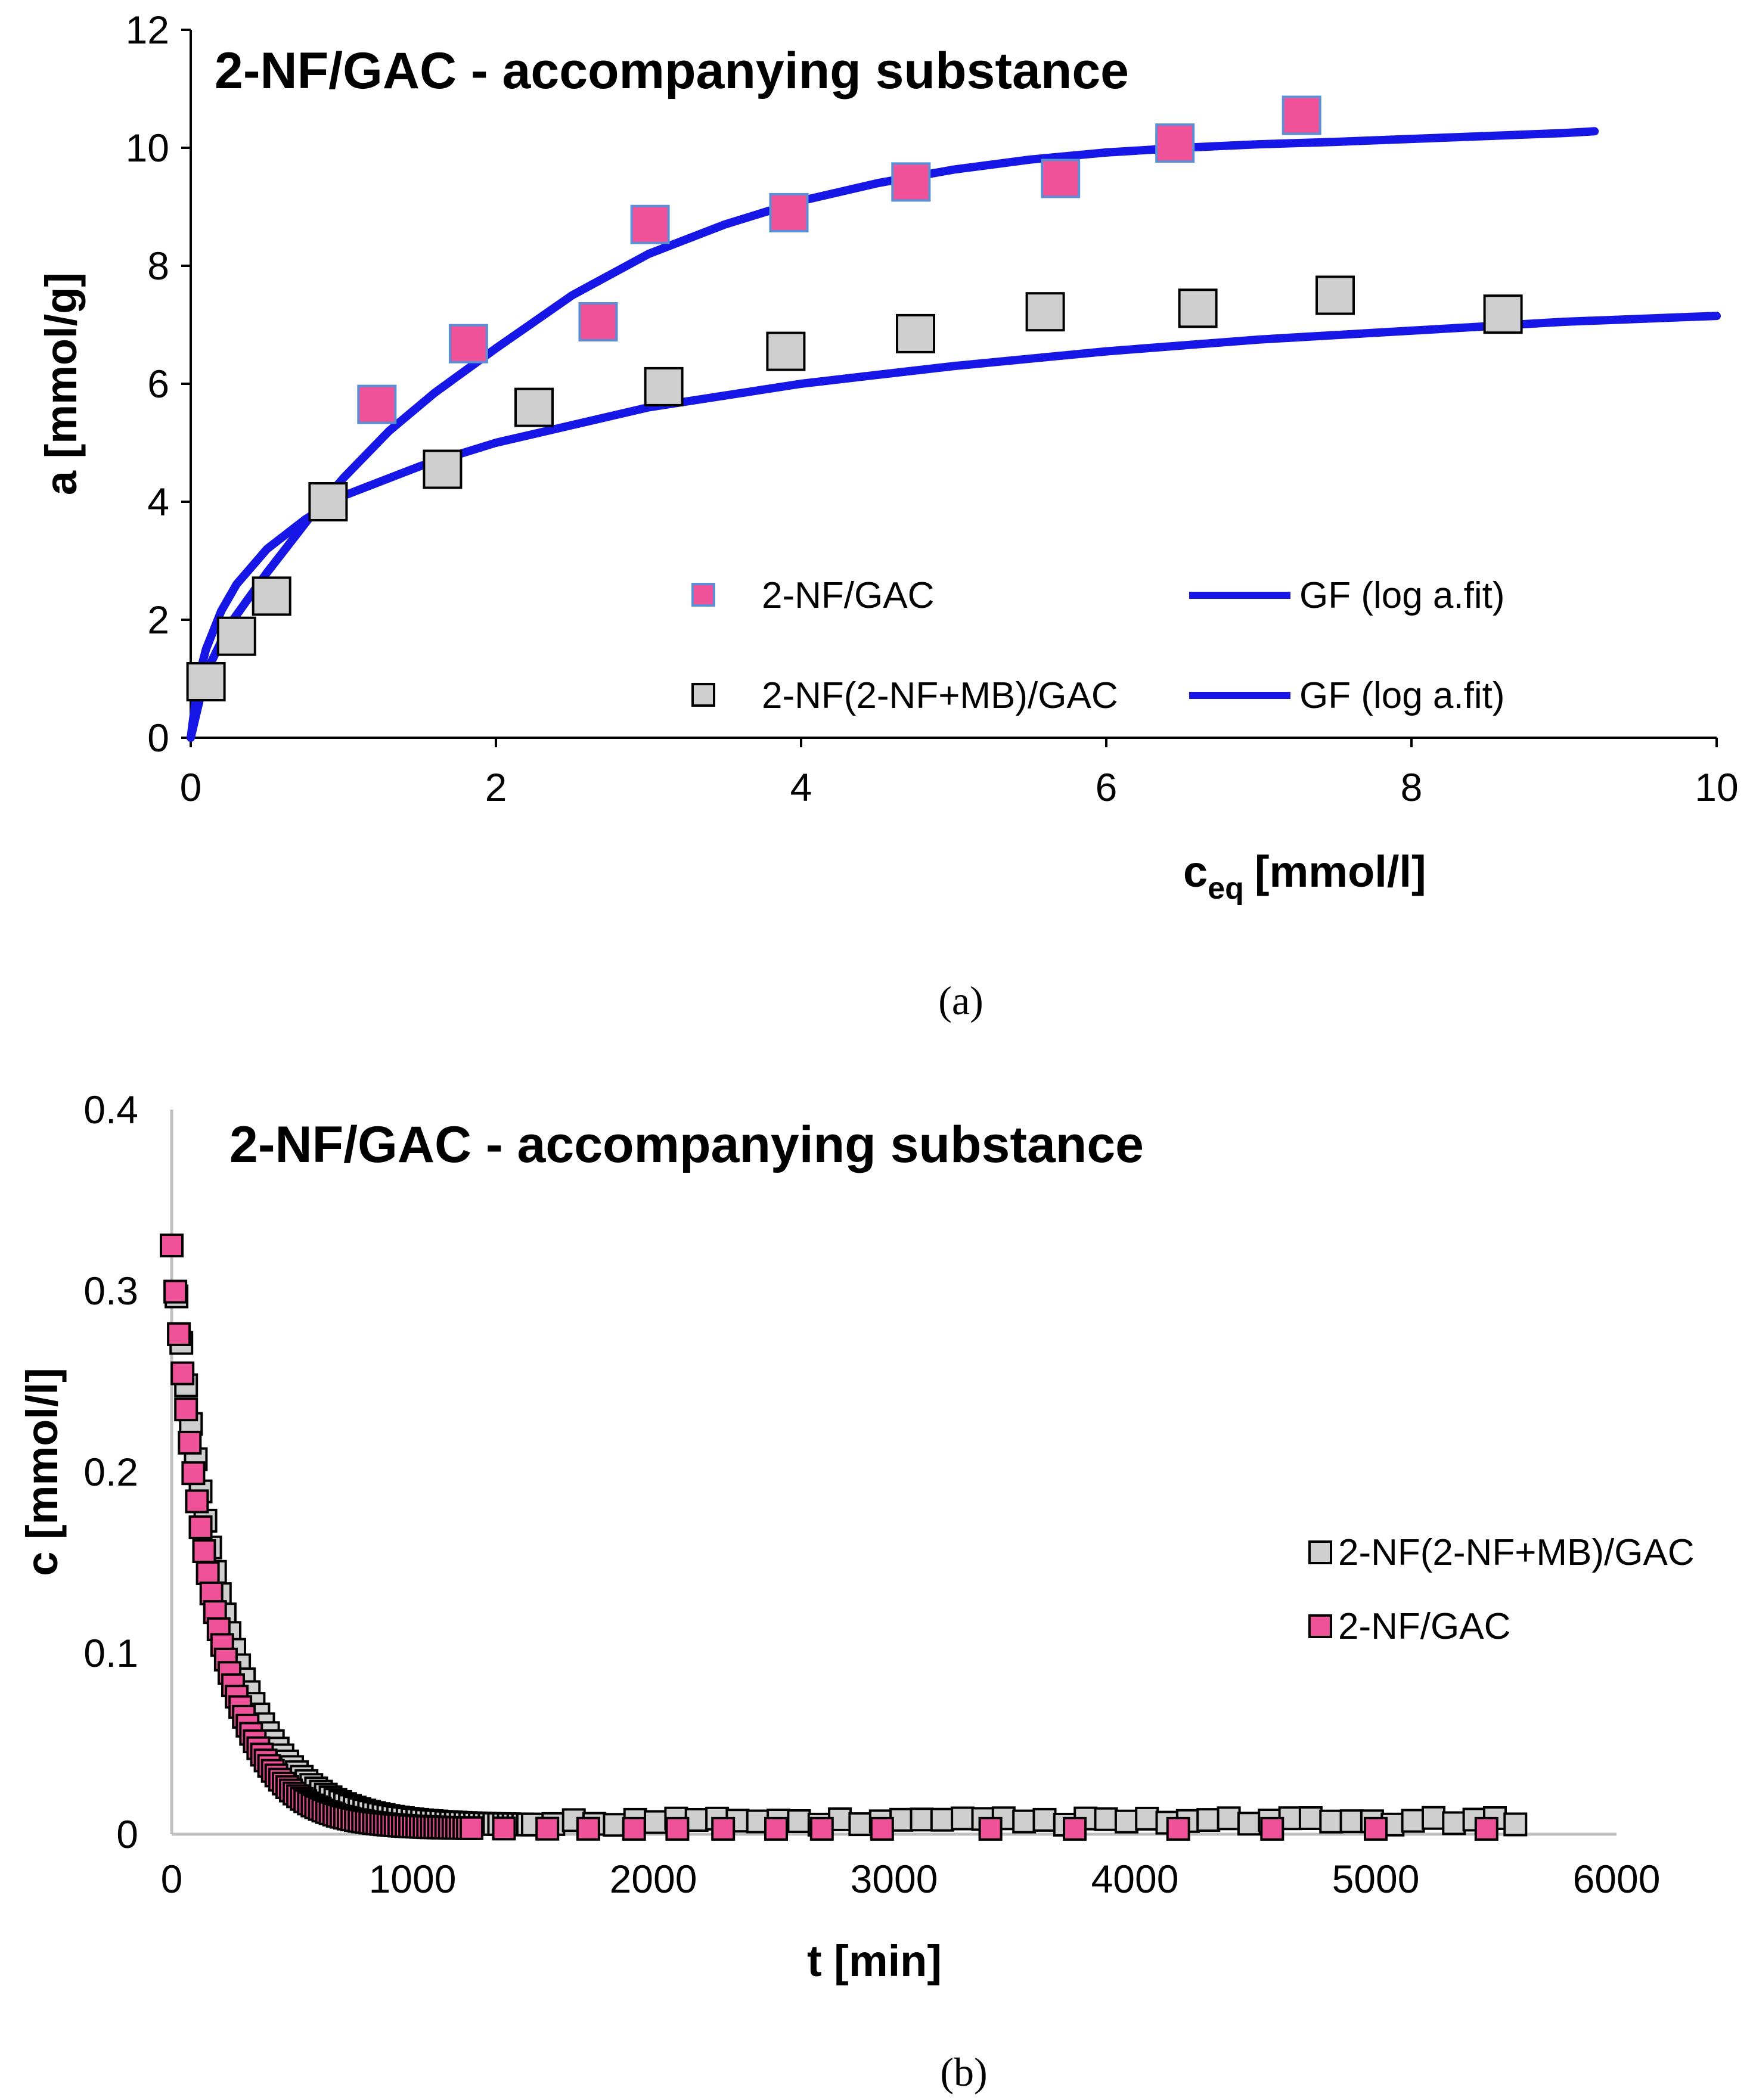  Describe the element at coordinates (158, 502) in the screenshot. I see `chart-a-y-tick-label: 4` at that location.